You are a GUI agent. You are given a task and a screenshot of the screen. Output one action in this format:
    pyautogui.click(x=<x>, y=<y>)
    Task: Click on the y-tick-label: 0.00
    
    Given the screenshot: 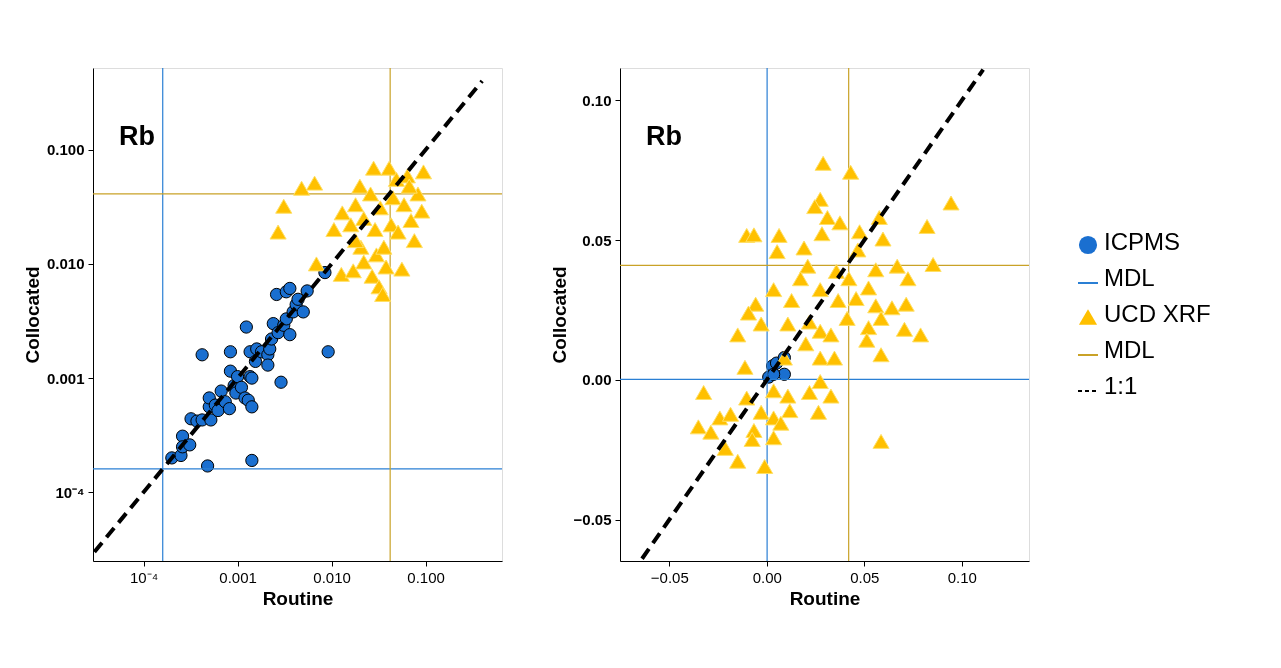 What is the action you would take?
    pyautogui.click(x=597, y=380)
    